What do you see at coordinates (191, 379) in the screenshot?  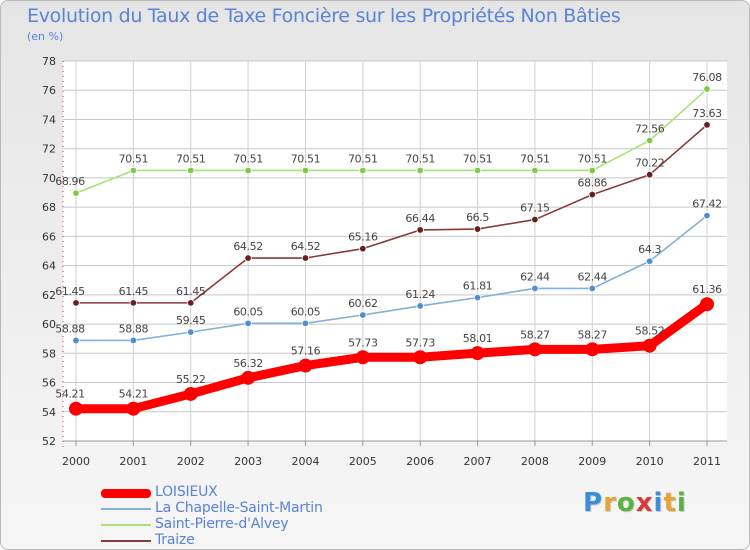 I see `data-label: 55.22` at bounding box center [191, 379].